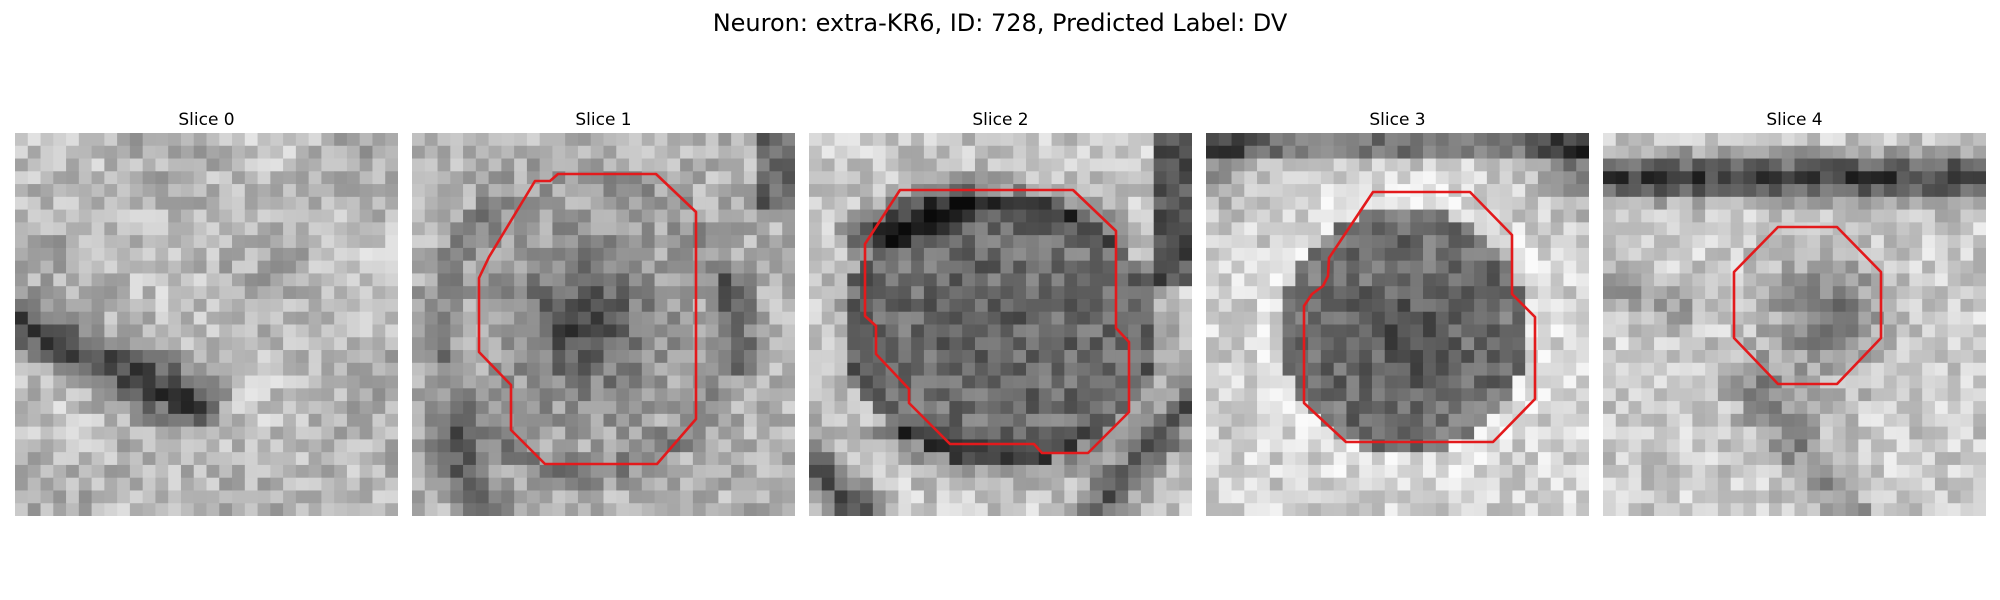  I want to click on slice-panel-2: Slice 2, so click(1000, 312).